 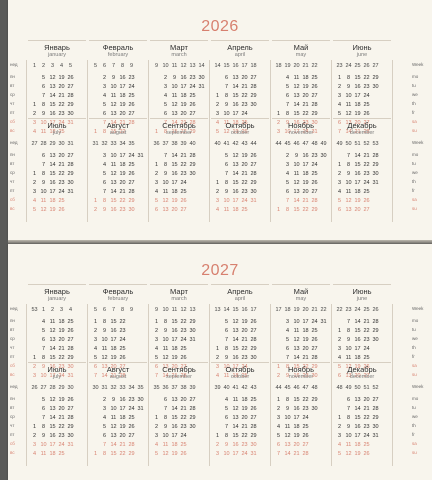 I want to click on weekday-label: we, so click(x=415, y=94).